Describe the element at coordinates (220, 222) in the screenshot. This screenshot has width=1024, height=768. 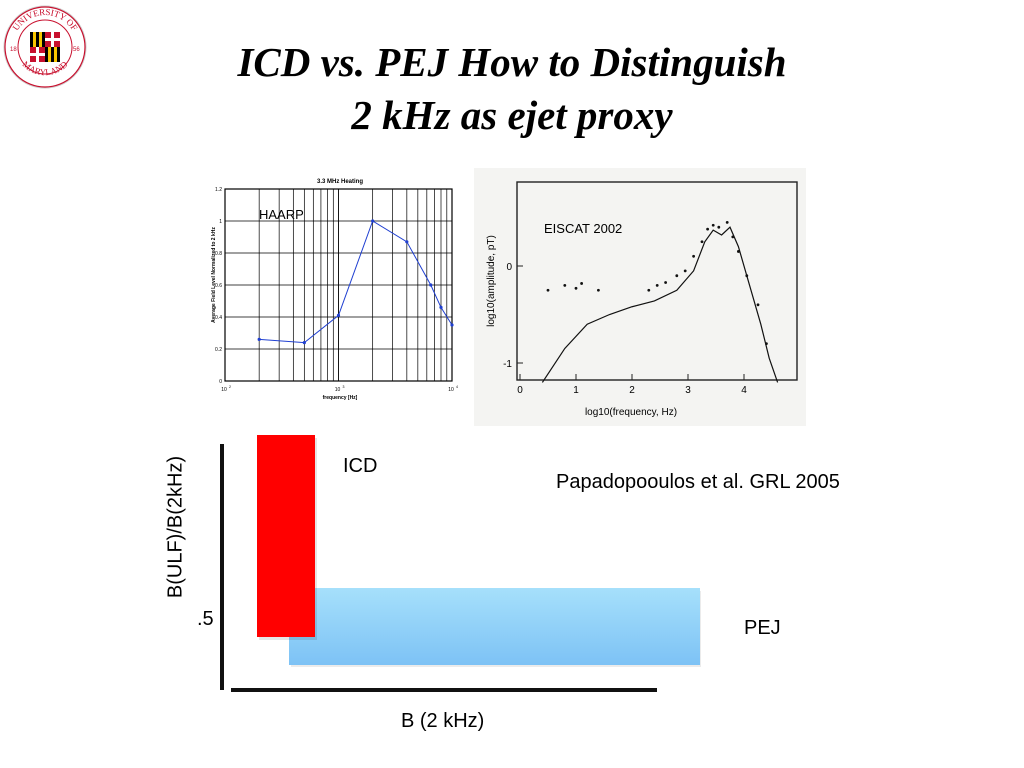
I see `haarp-y-tick: 1` at that location.